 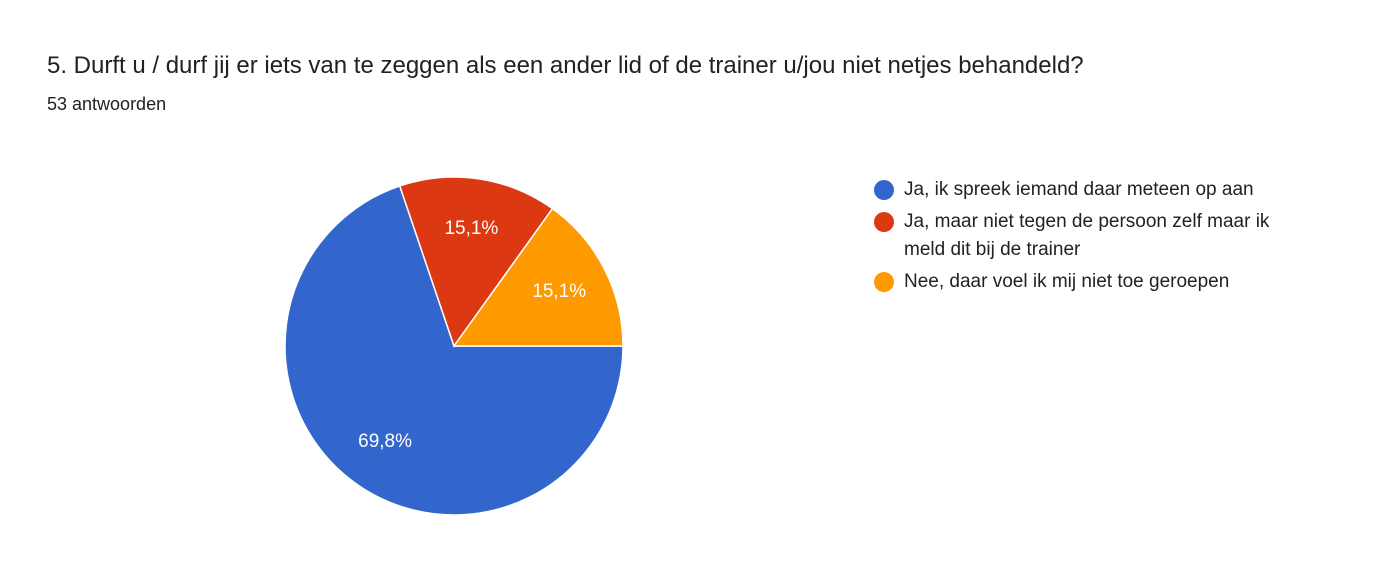 I want to click on legend-item: Nee, daar voel ik mij niet toe geroepen, so click(x=1084, y=282).